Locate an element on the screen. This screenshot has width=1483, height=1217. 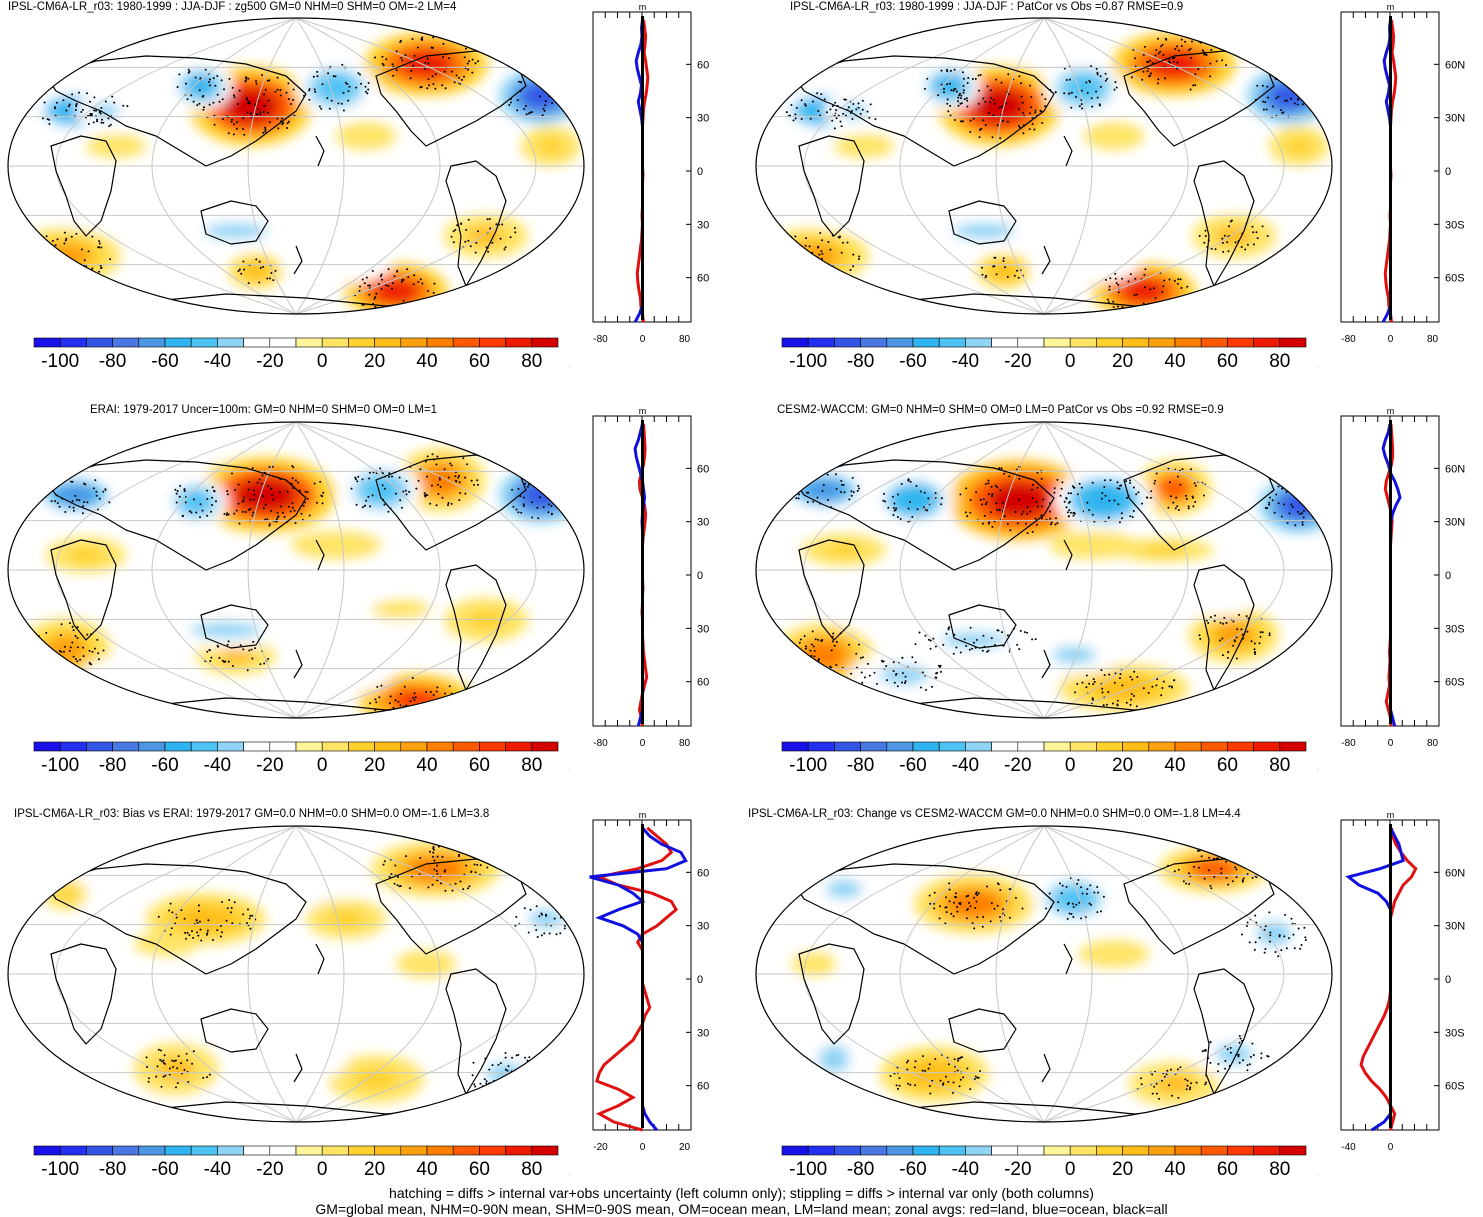
zonal-lat-label: 60S is located at coordinates (703, 1087).